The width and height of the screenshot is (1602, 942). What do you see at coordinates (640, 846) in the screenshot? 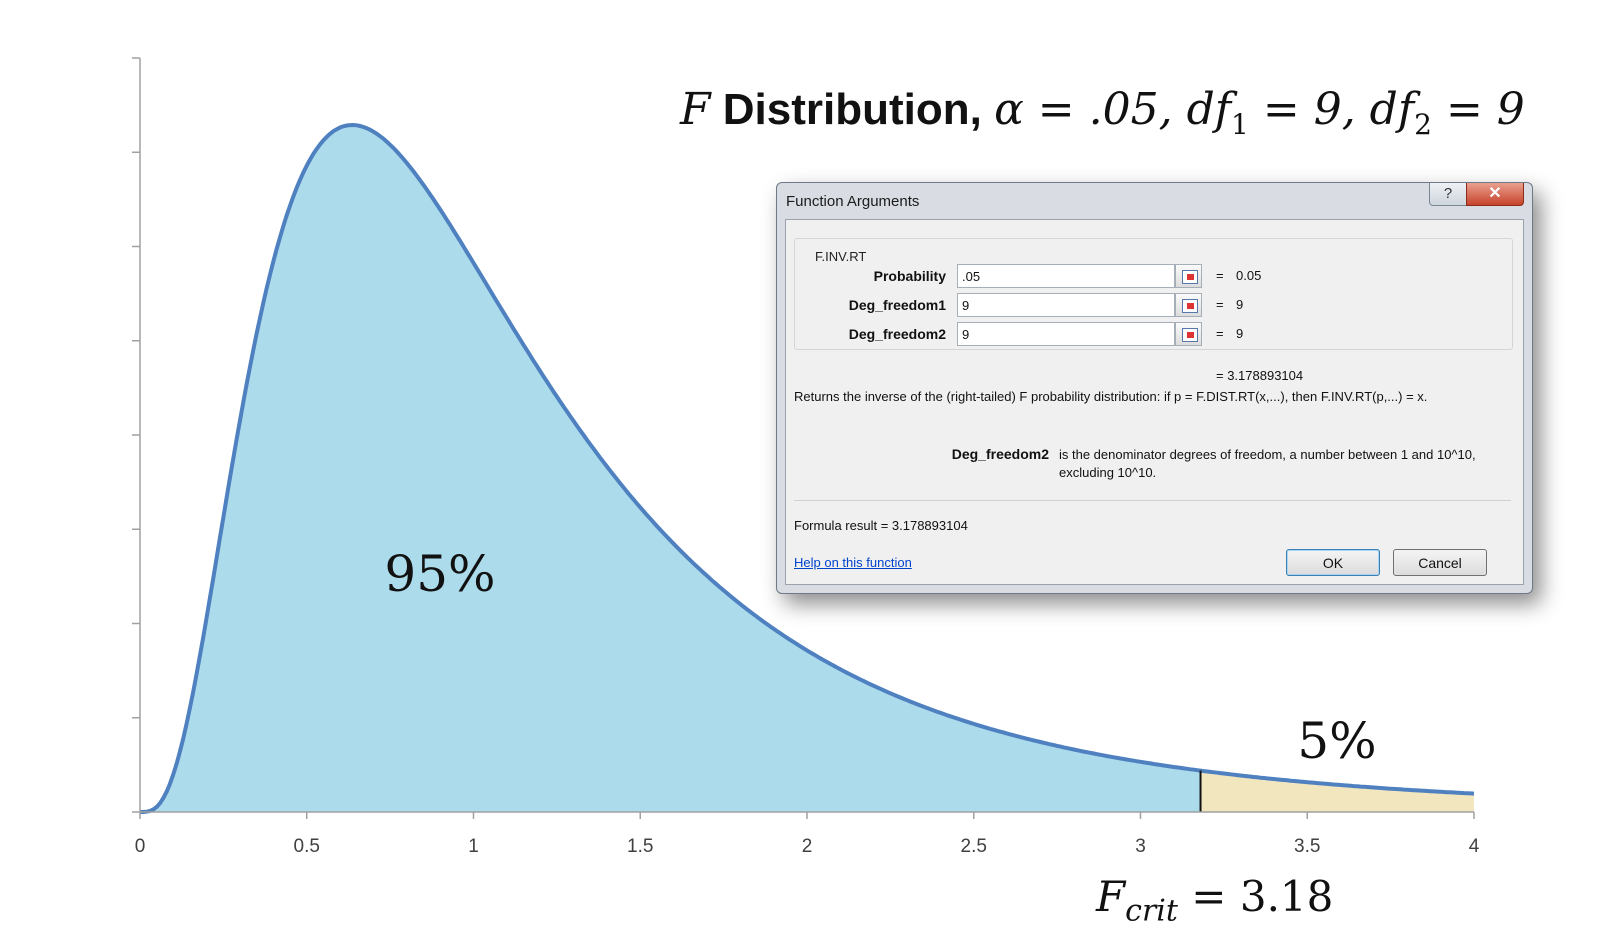
I see `x-tick-label: 1.5` at bounding box center [640, 846].